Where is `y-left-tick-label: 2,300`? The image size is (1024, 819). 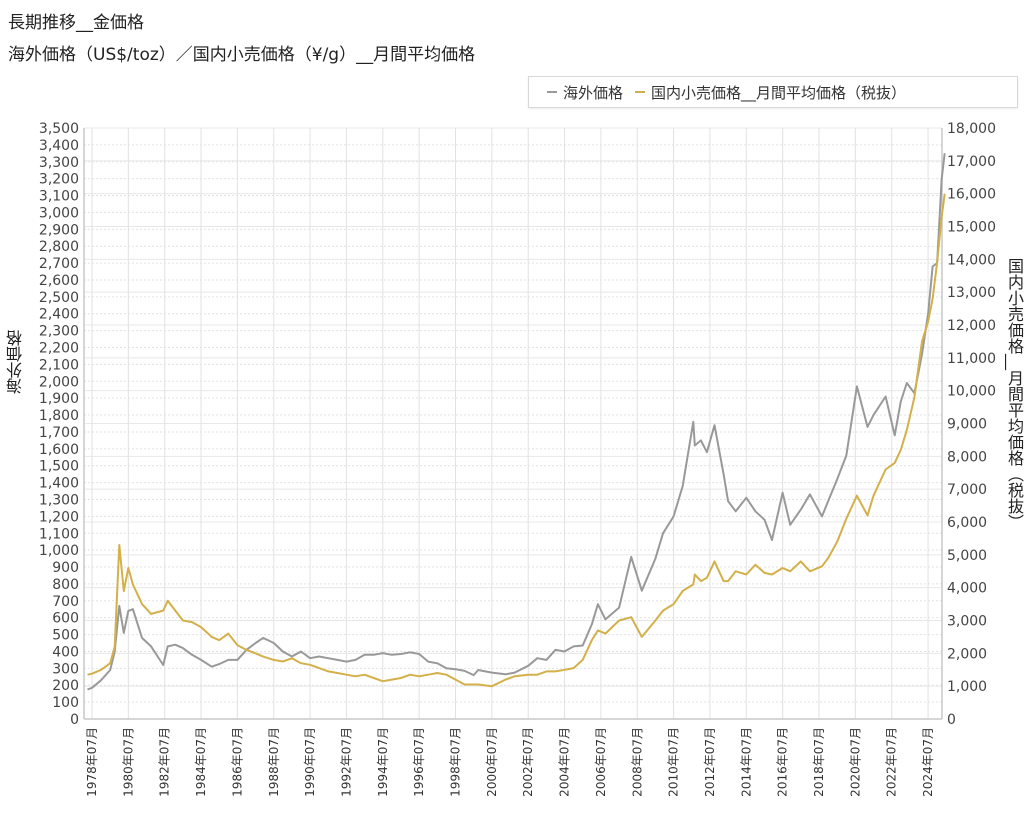
y-left-tick-label: 2,300 is located at coordinates (59, 332).